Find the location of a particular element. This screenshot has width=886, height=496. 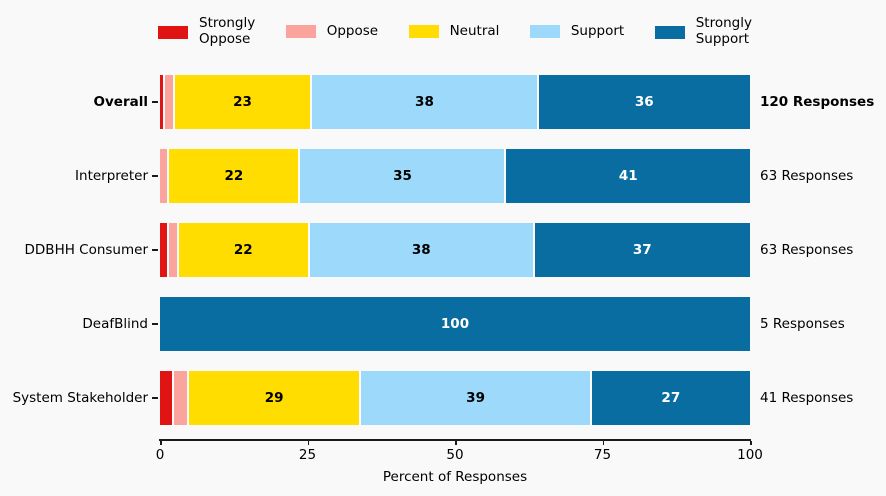

legend-item: Strongly Support is located at coordinates (703, 31).